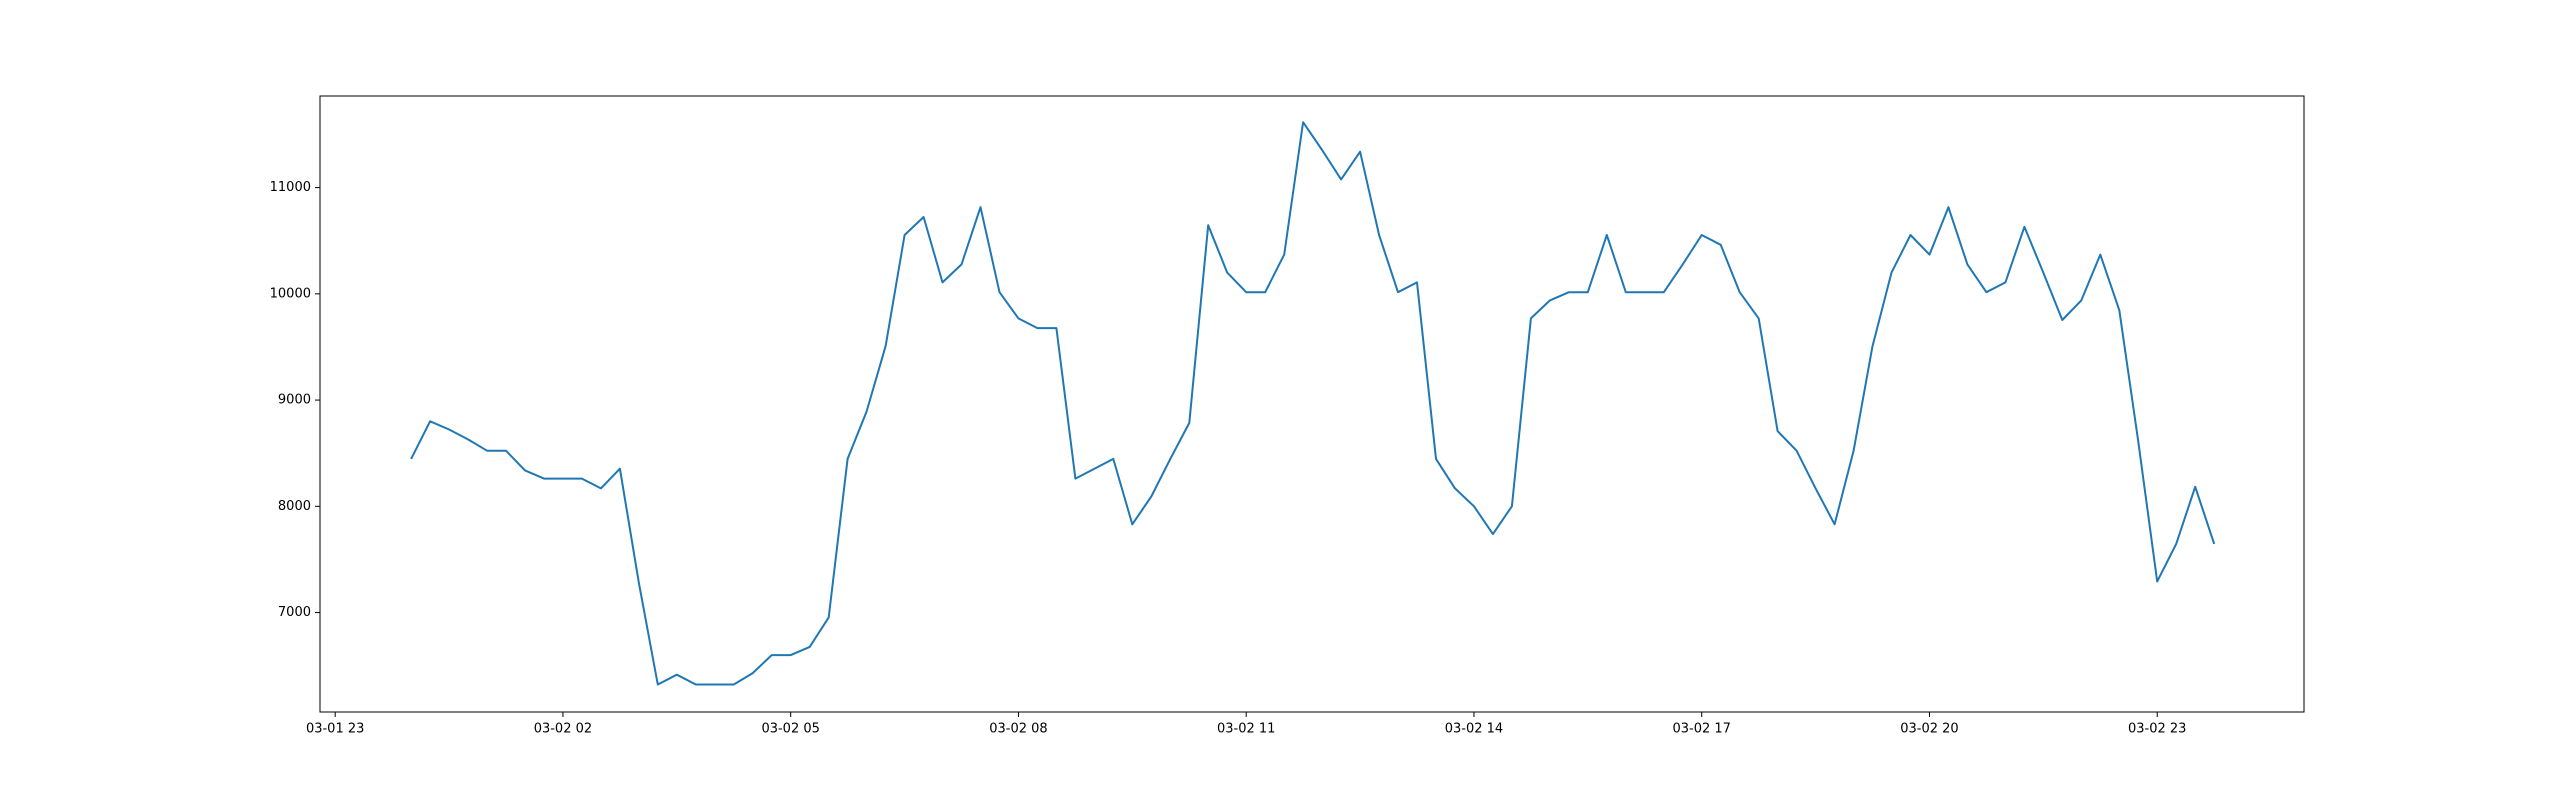 This screenshot has width=2560, height=800. I want to click on y-tick-label: 8000, so click(294, 506).